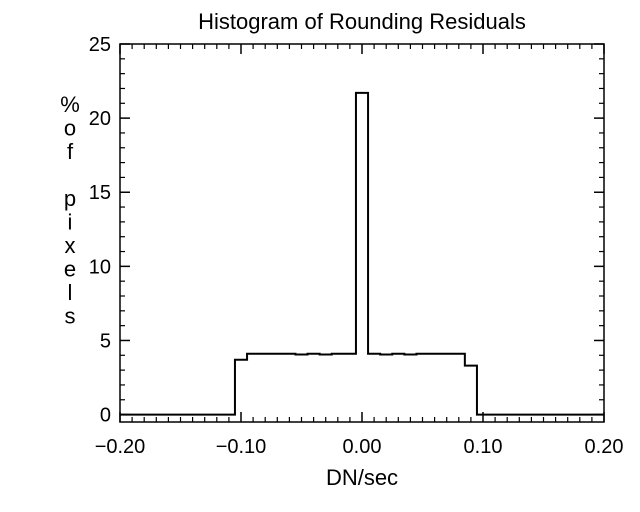 The width and height of the screenshot is (640, 512). Describe the element at coordinates (241, 447) in the screenshot. I see `x-tick-label: −0.10` at that location.